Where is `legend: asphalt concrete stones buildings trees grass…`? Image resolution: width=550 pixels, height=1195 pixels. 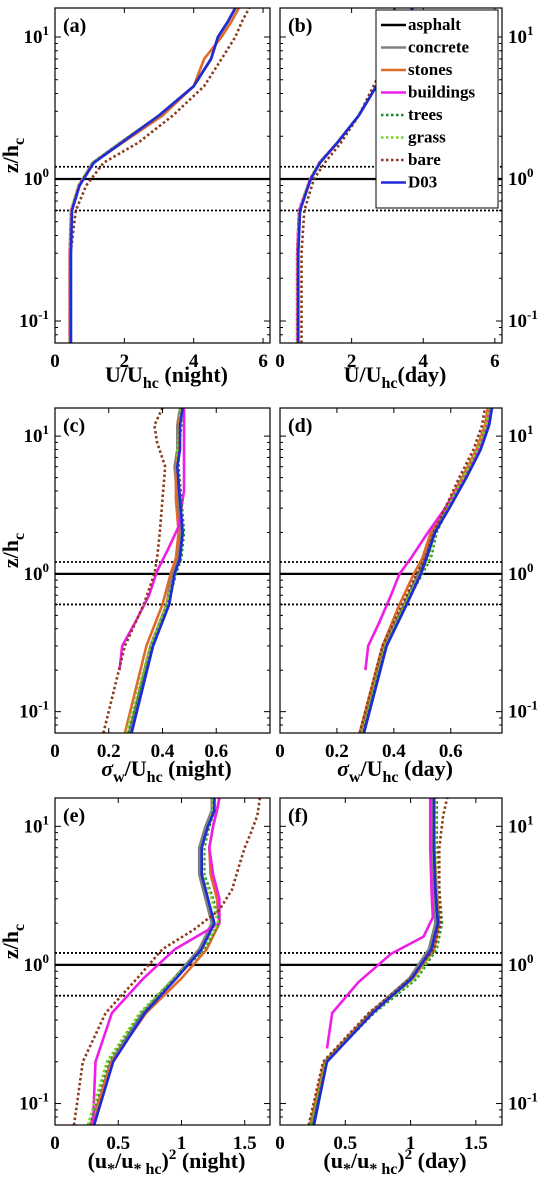
legend: asphalt concrete stones buildings trees grass… is located at coordinates (437, 109).